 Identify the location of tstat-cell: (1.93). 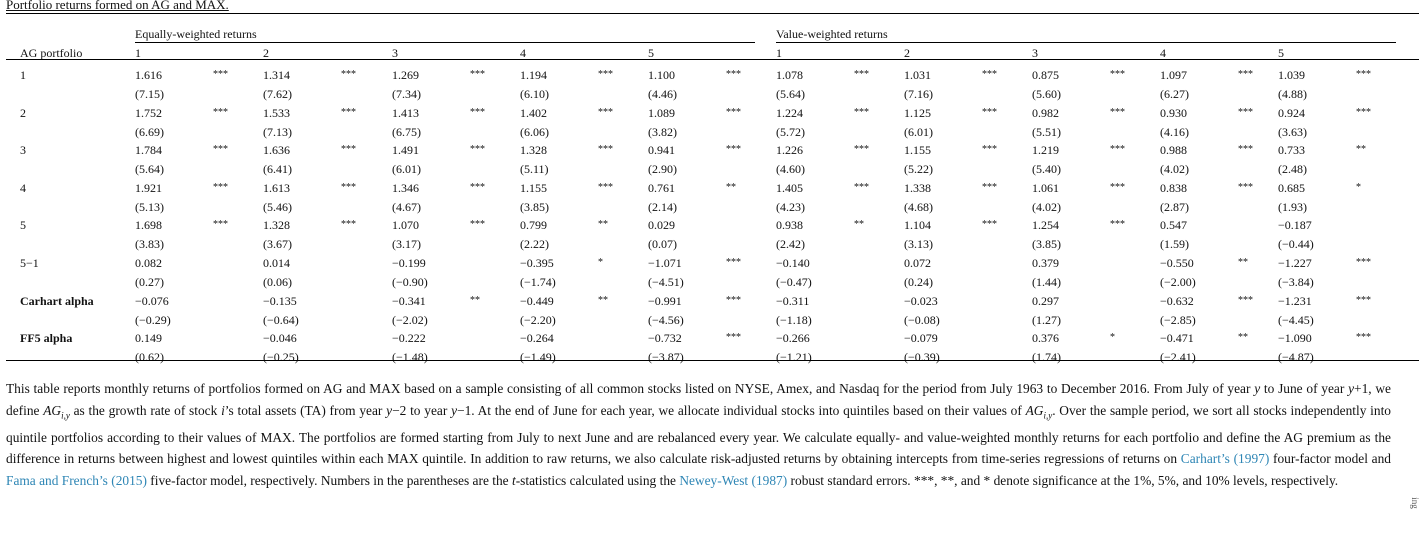
(1292, 206).